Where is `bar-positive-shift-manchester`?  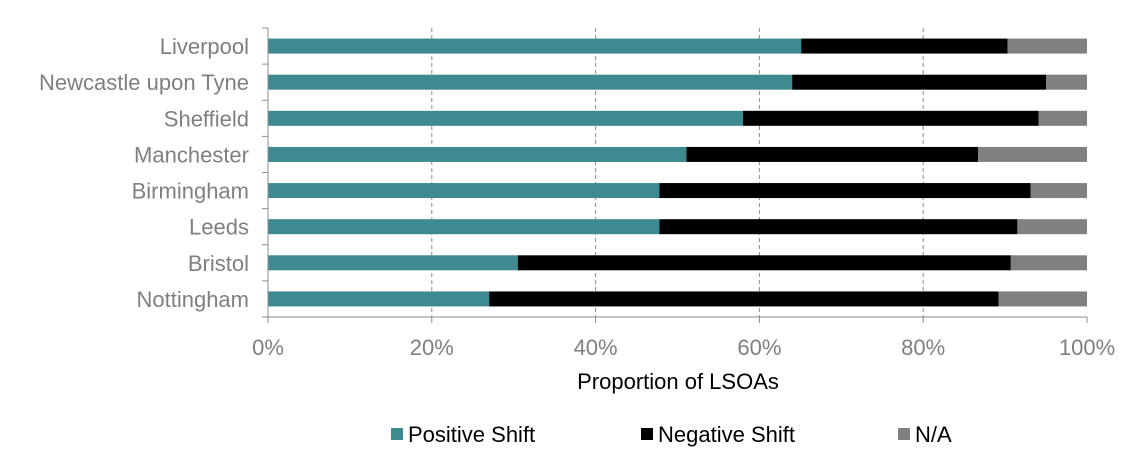 bar-positive-shift-manchester is located at coordinates (477, 154).